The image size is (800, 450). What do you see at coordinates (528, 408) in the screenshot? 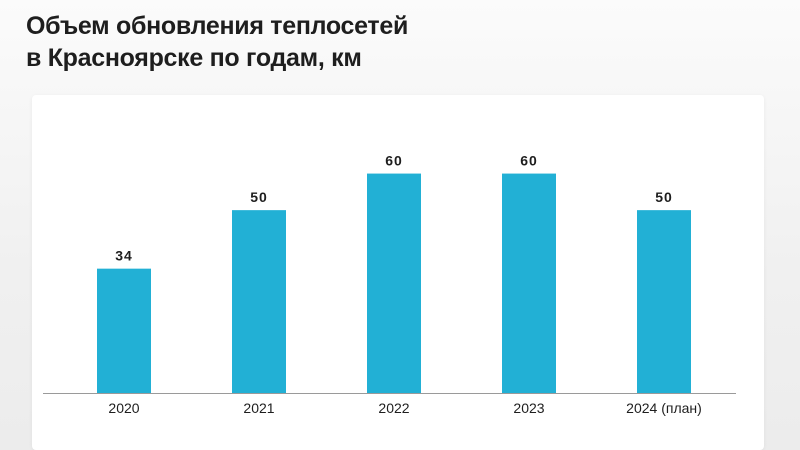
I see `x-tick-label: 2023` at bounding box center [528, 408].